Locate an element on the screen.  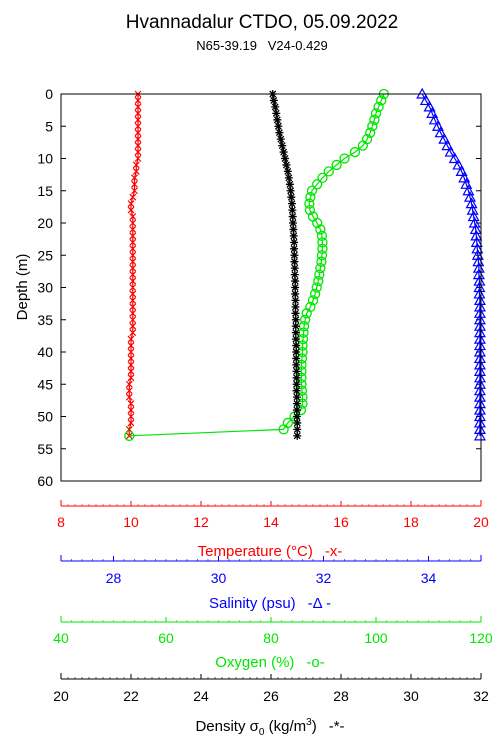
density-legend: -*- is located at coordinates (337, 726).